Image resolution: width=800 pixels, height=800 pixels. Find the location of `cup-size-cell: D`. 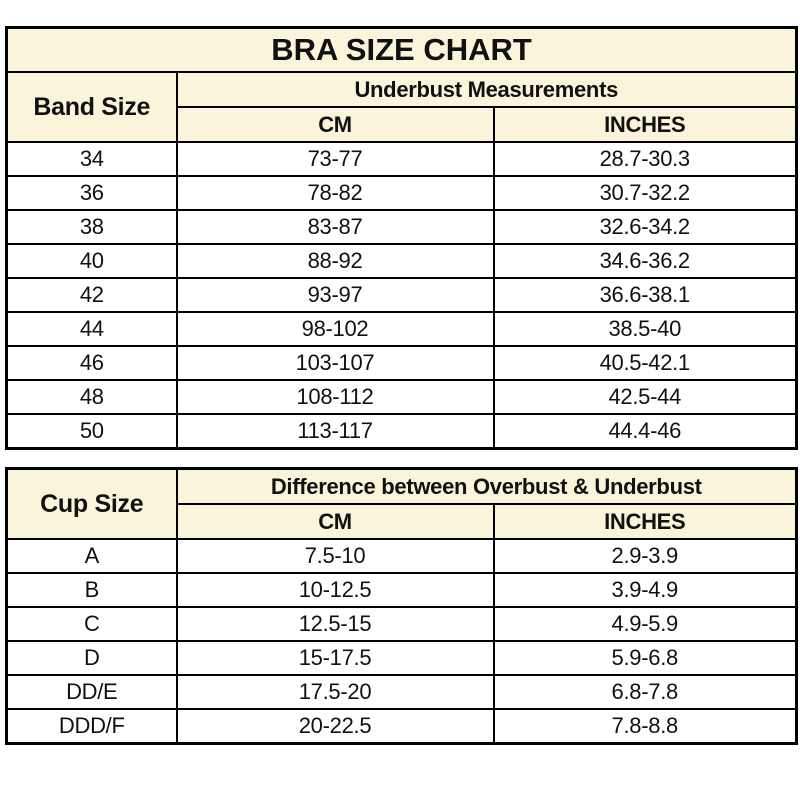

cup-size-cell: D is located at coordinates (91, 658).